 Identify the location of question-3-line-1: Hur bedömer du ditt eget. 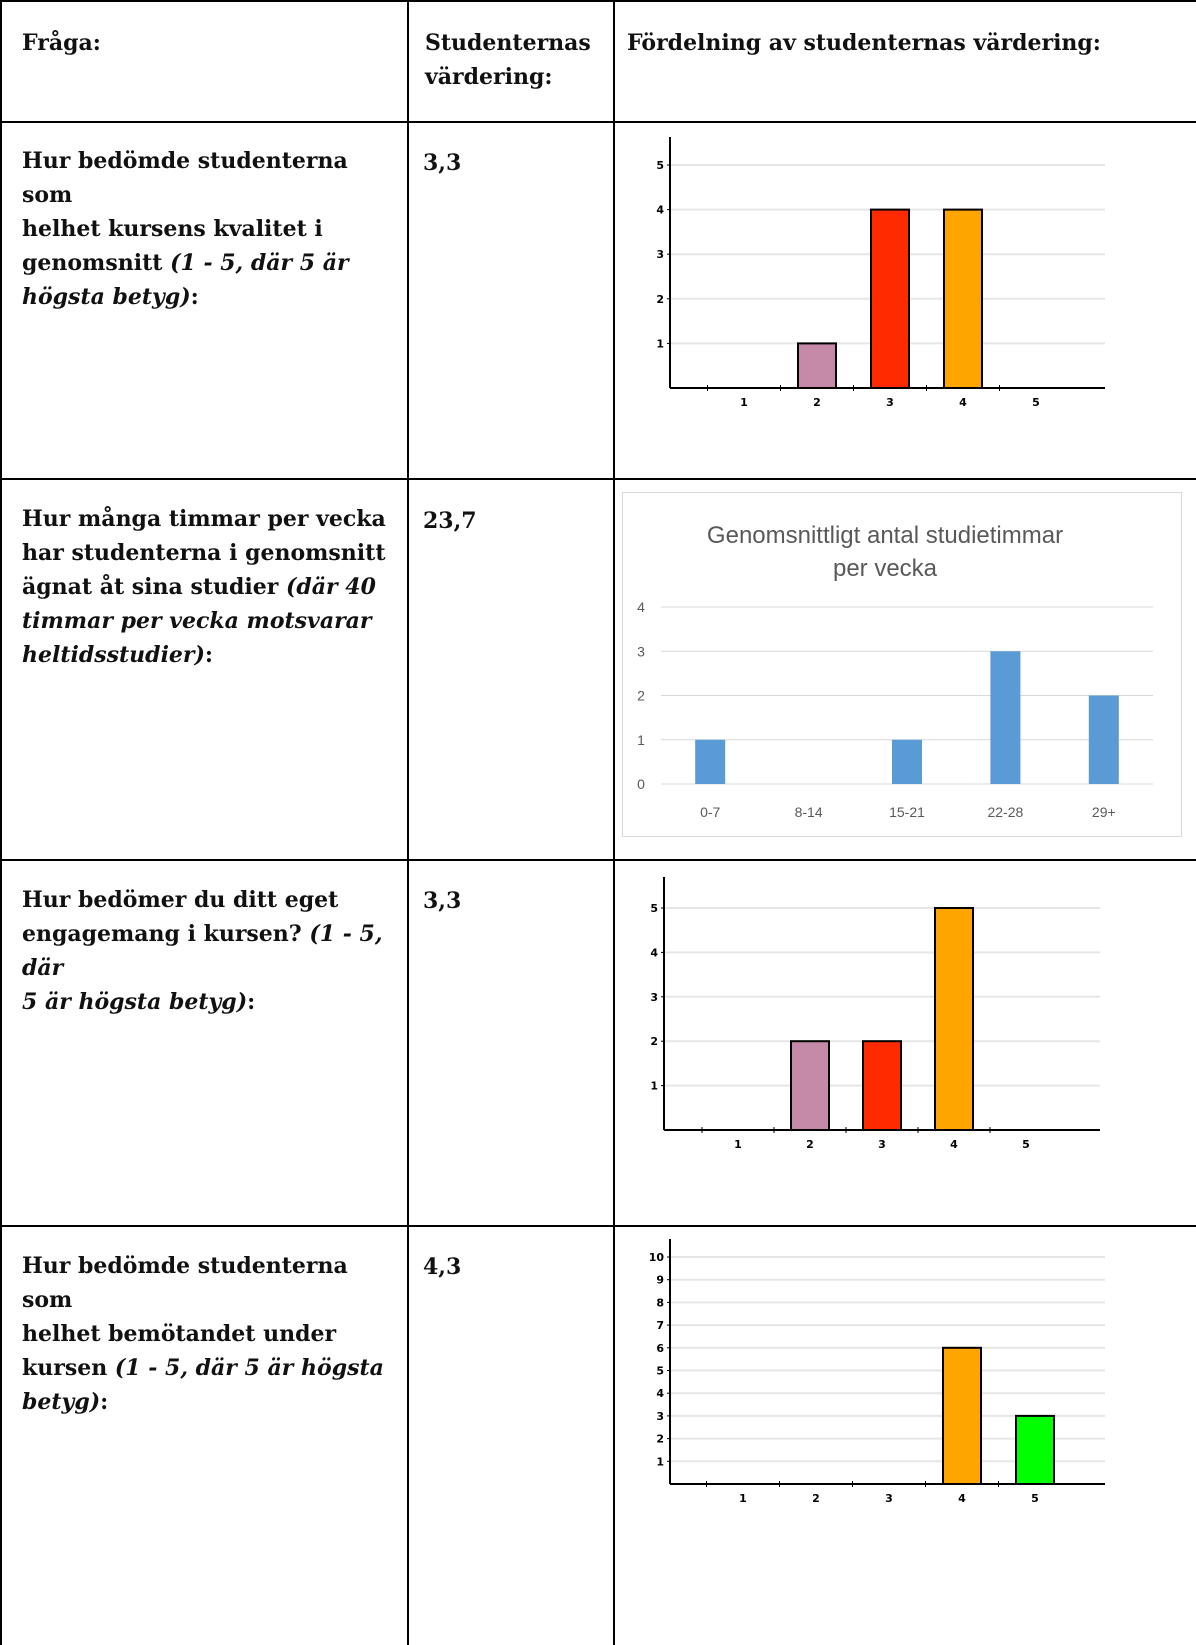
(180, 900).